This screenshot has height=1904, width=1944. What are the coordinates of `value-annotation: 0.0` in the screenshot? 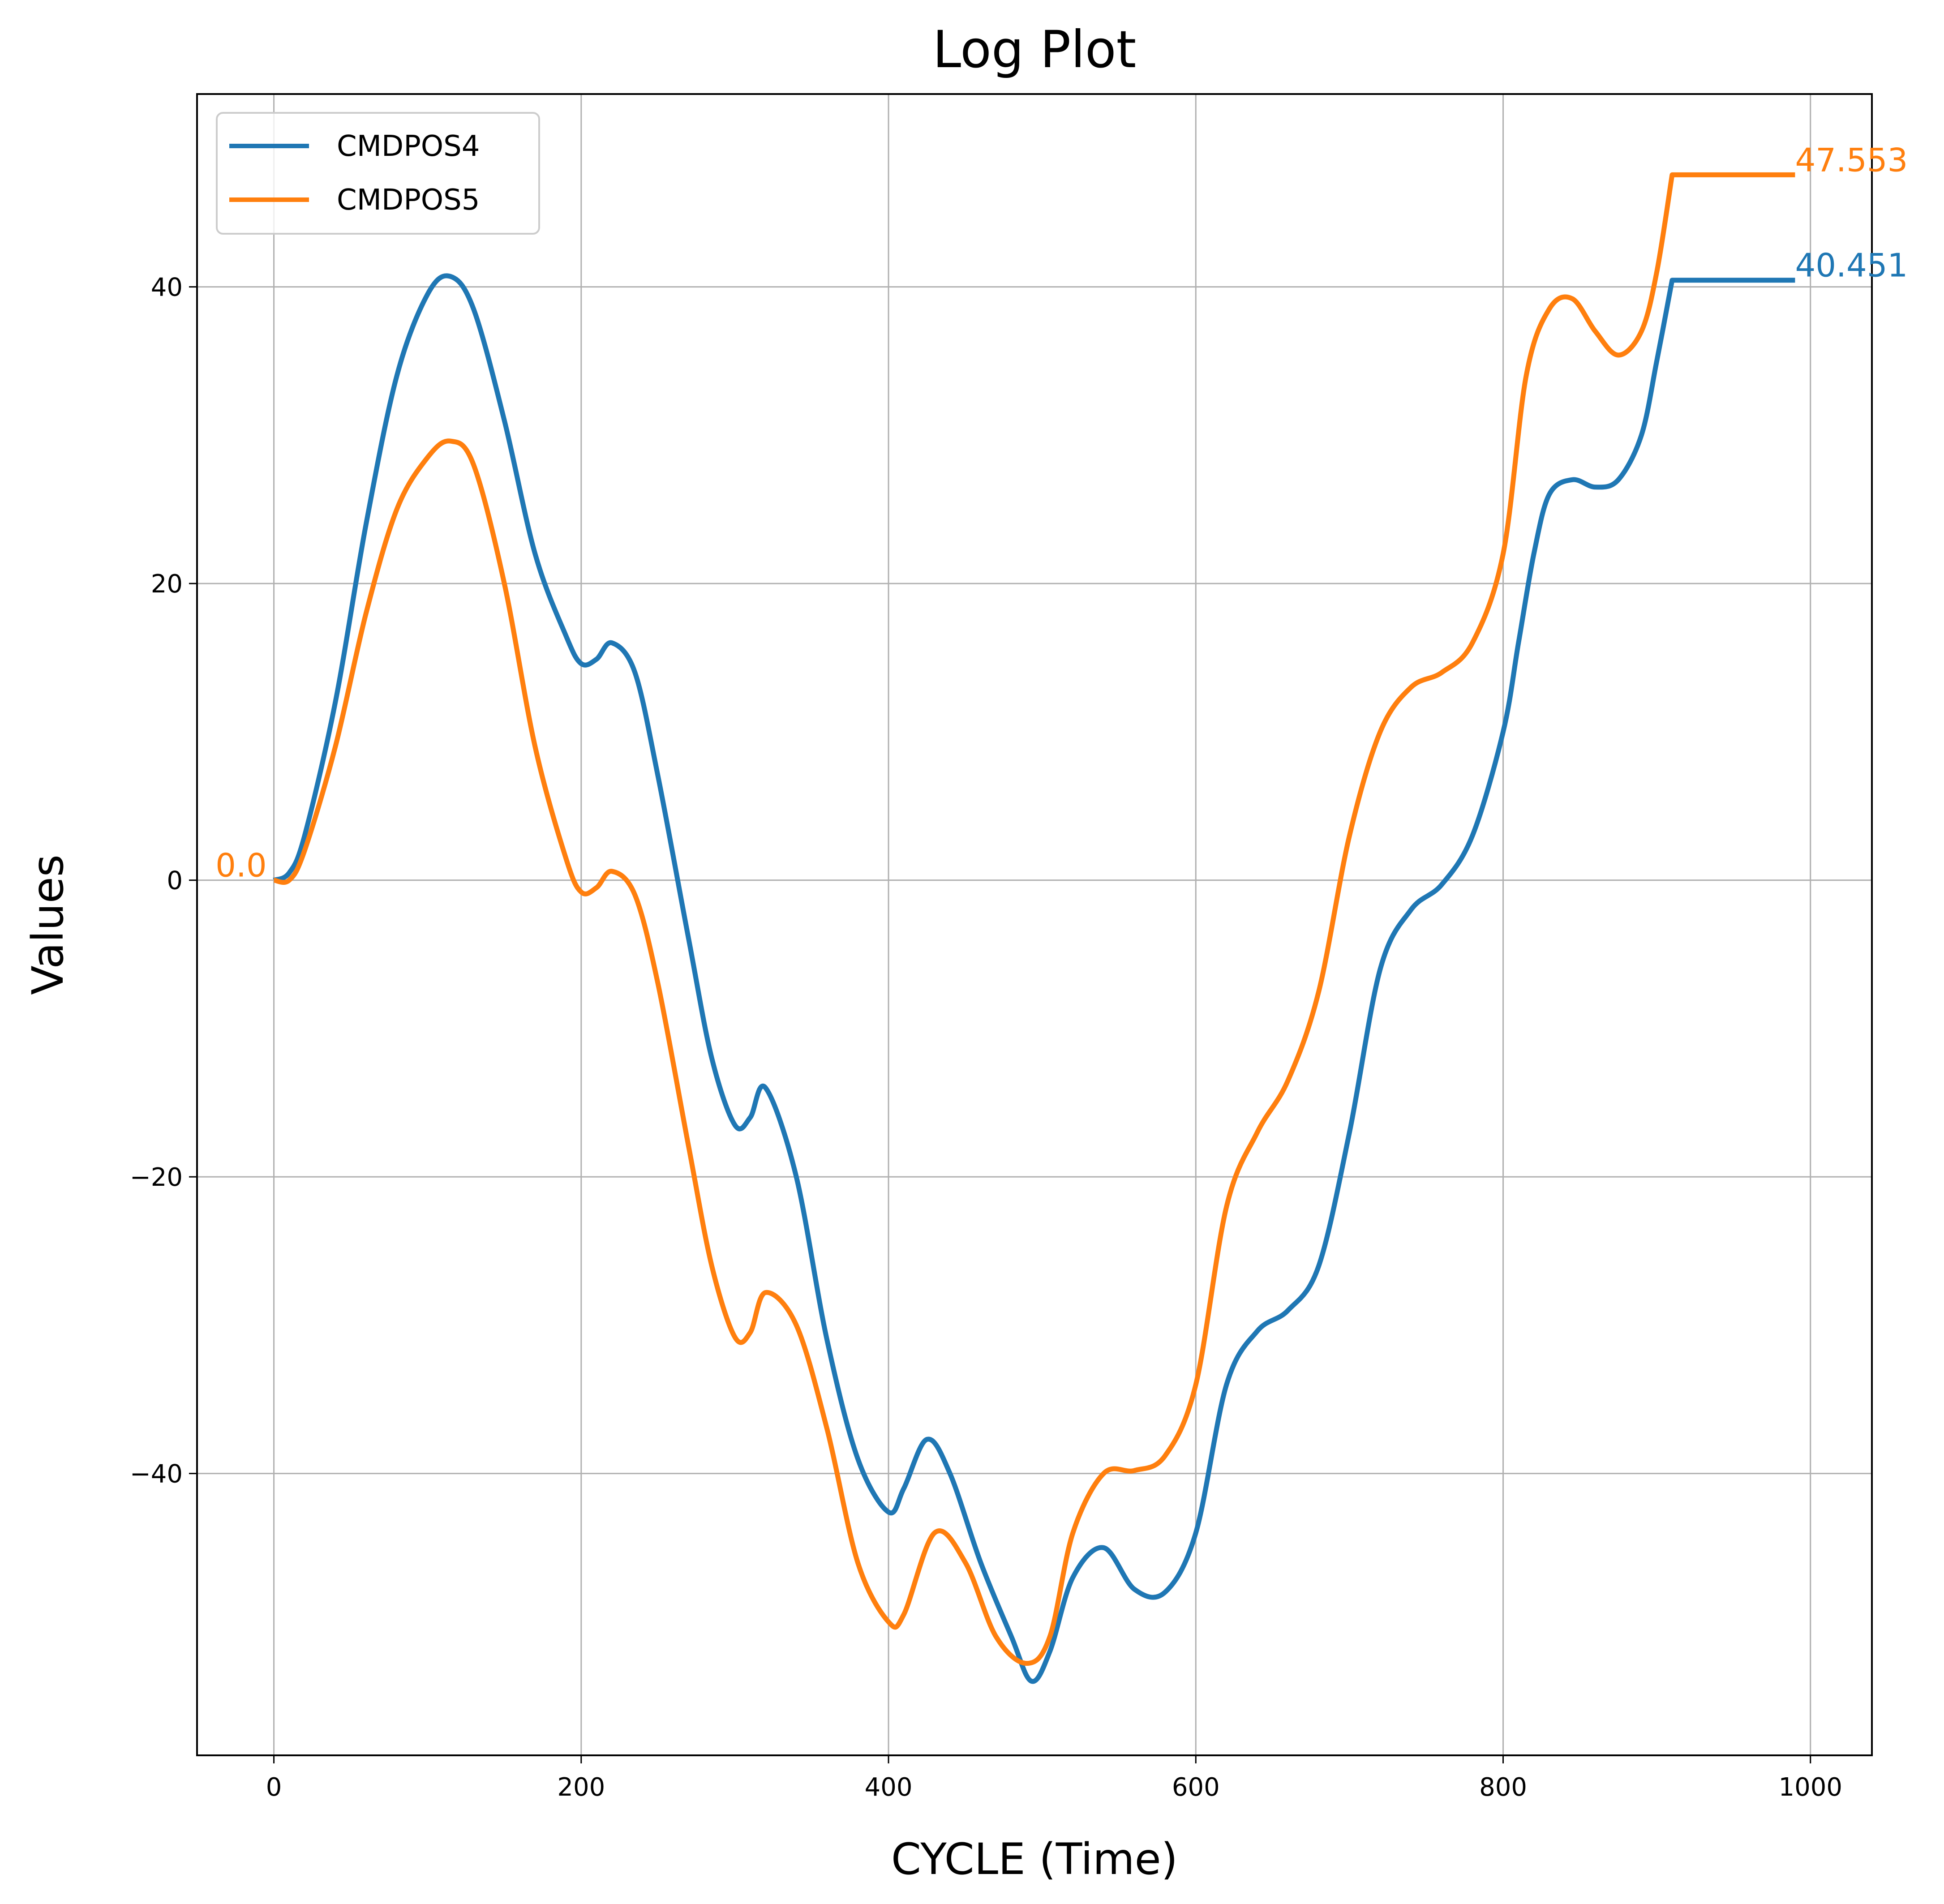 It's located at (241, 865).